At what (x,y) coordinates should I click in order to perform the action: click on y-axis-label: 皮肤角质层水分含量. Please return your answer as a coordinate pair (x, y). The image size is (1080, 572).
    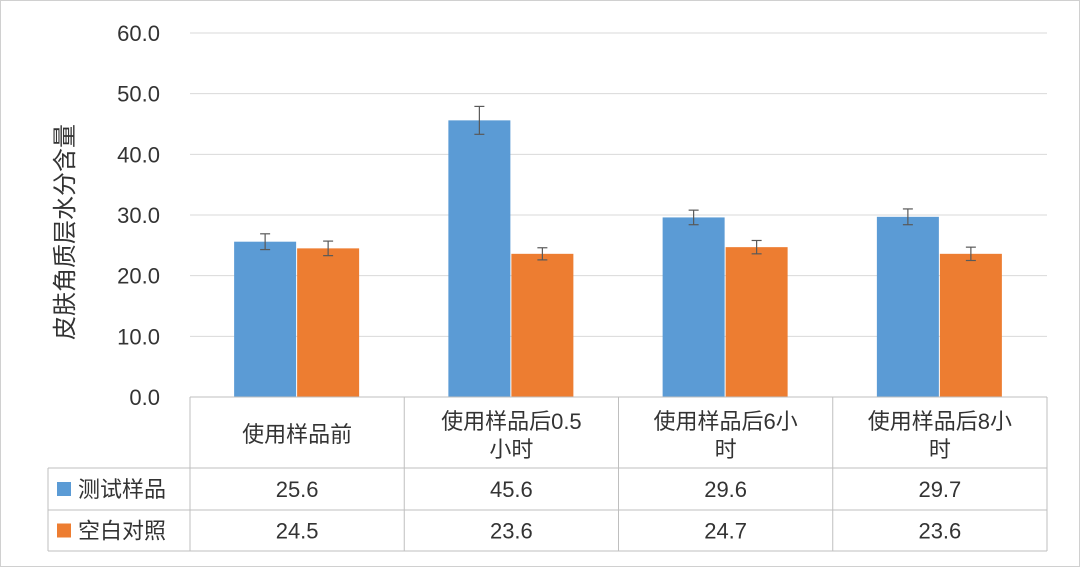
    Looking at the image, I should click on (65, 232).